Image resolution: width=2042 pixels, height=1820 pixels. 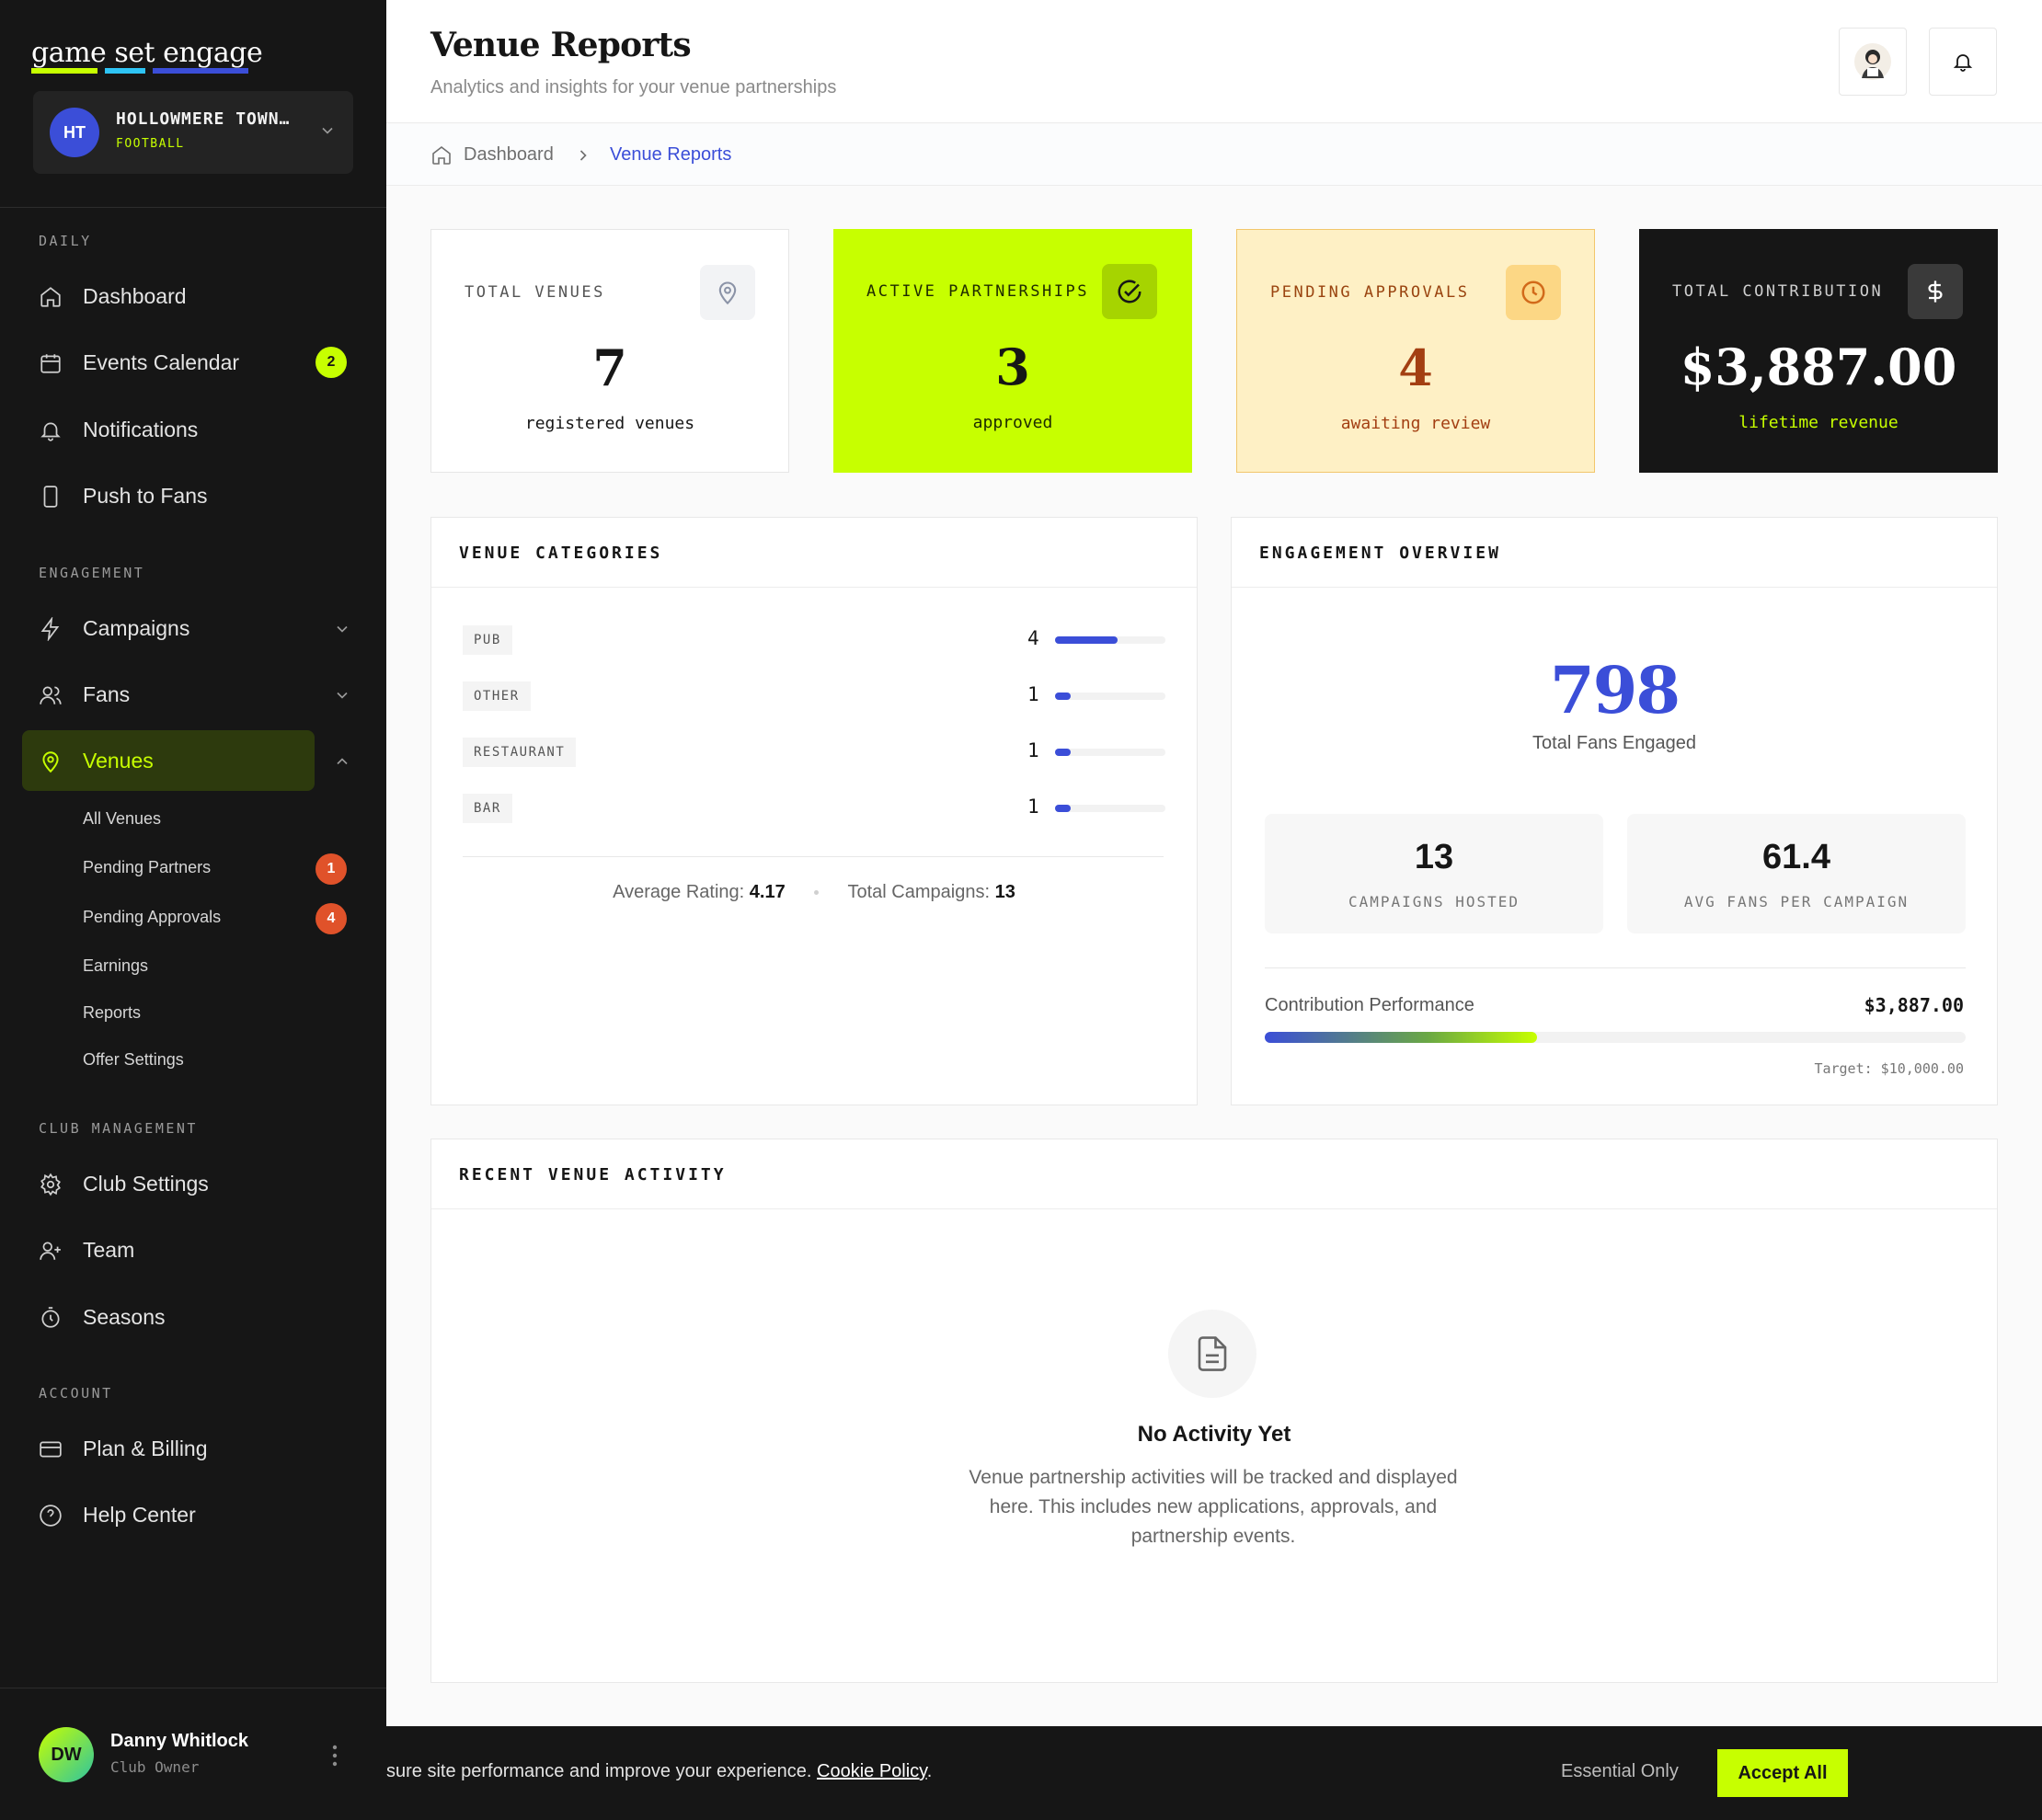 I want to click on sidebar-item-events-calendar: Events Calendar 2, so click(x=185, y=362).